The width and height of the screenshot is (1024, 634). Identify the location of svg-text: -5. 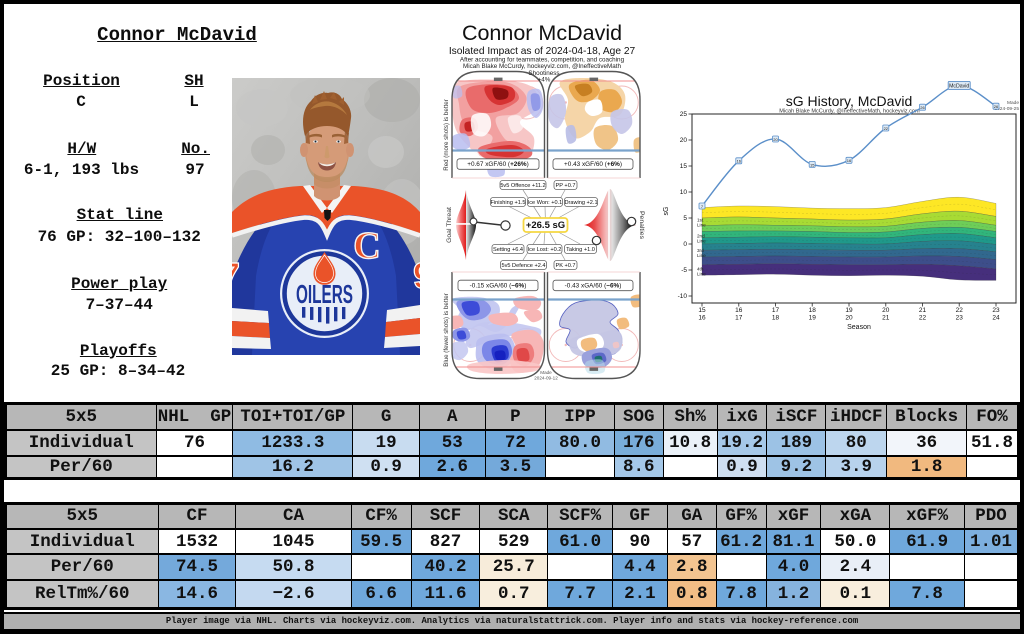
(684, 270).